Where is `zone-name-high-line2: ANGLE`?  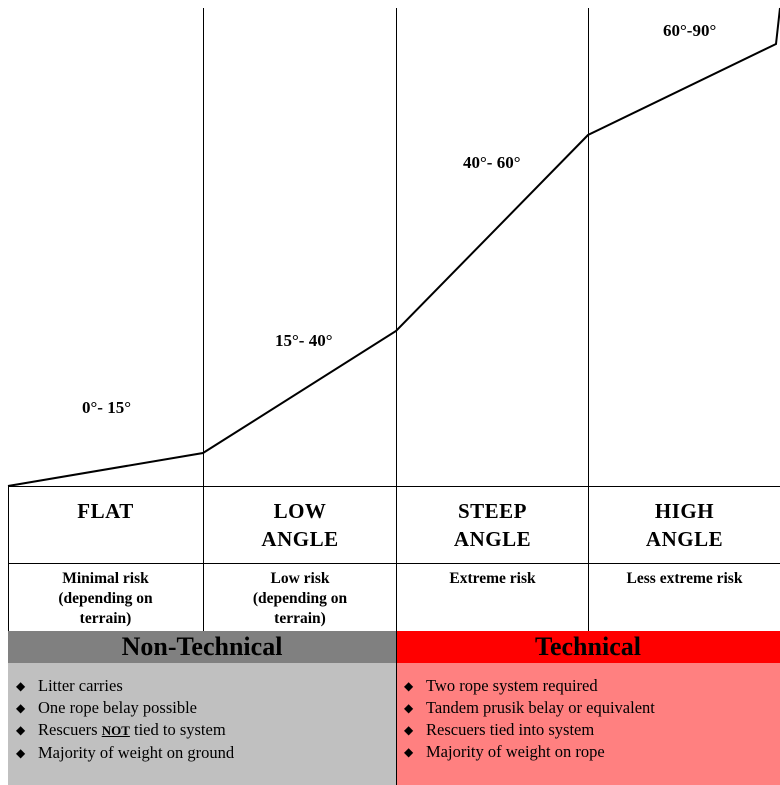 zone-name-high-line2: ANGLE is located at coordinates (684, 539).